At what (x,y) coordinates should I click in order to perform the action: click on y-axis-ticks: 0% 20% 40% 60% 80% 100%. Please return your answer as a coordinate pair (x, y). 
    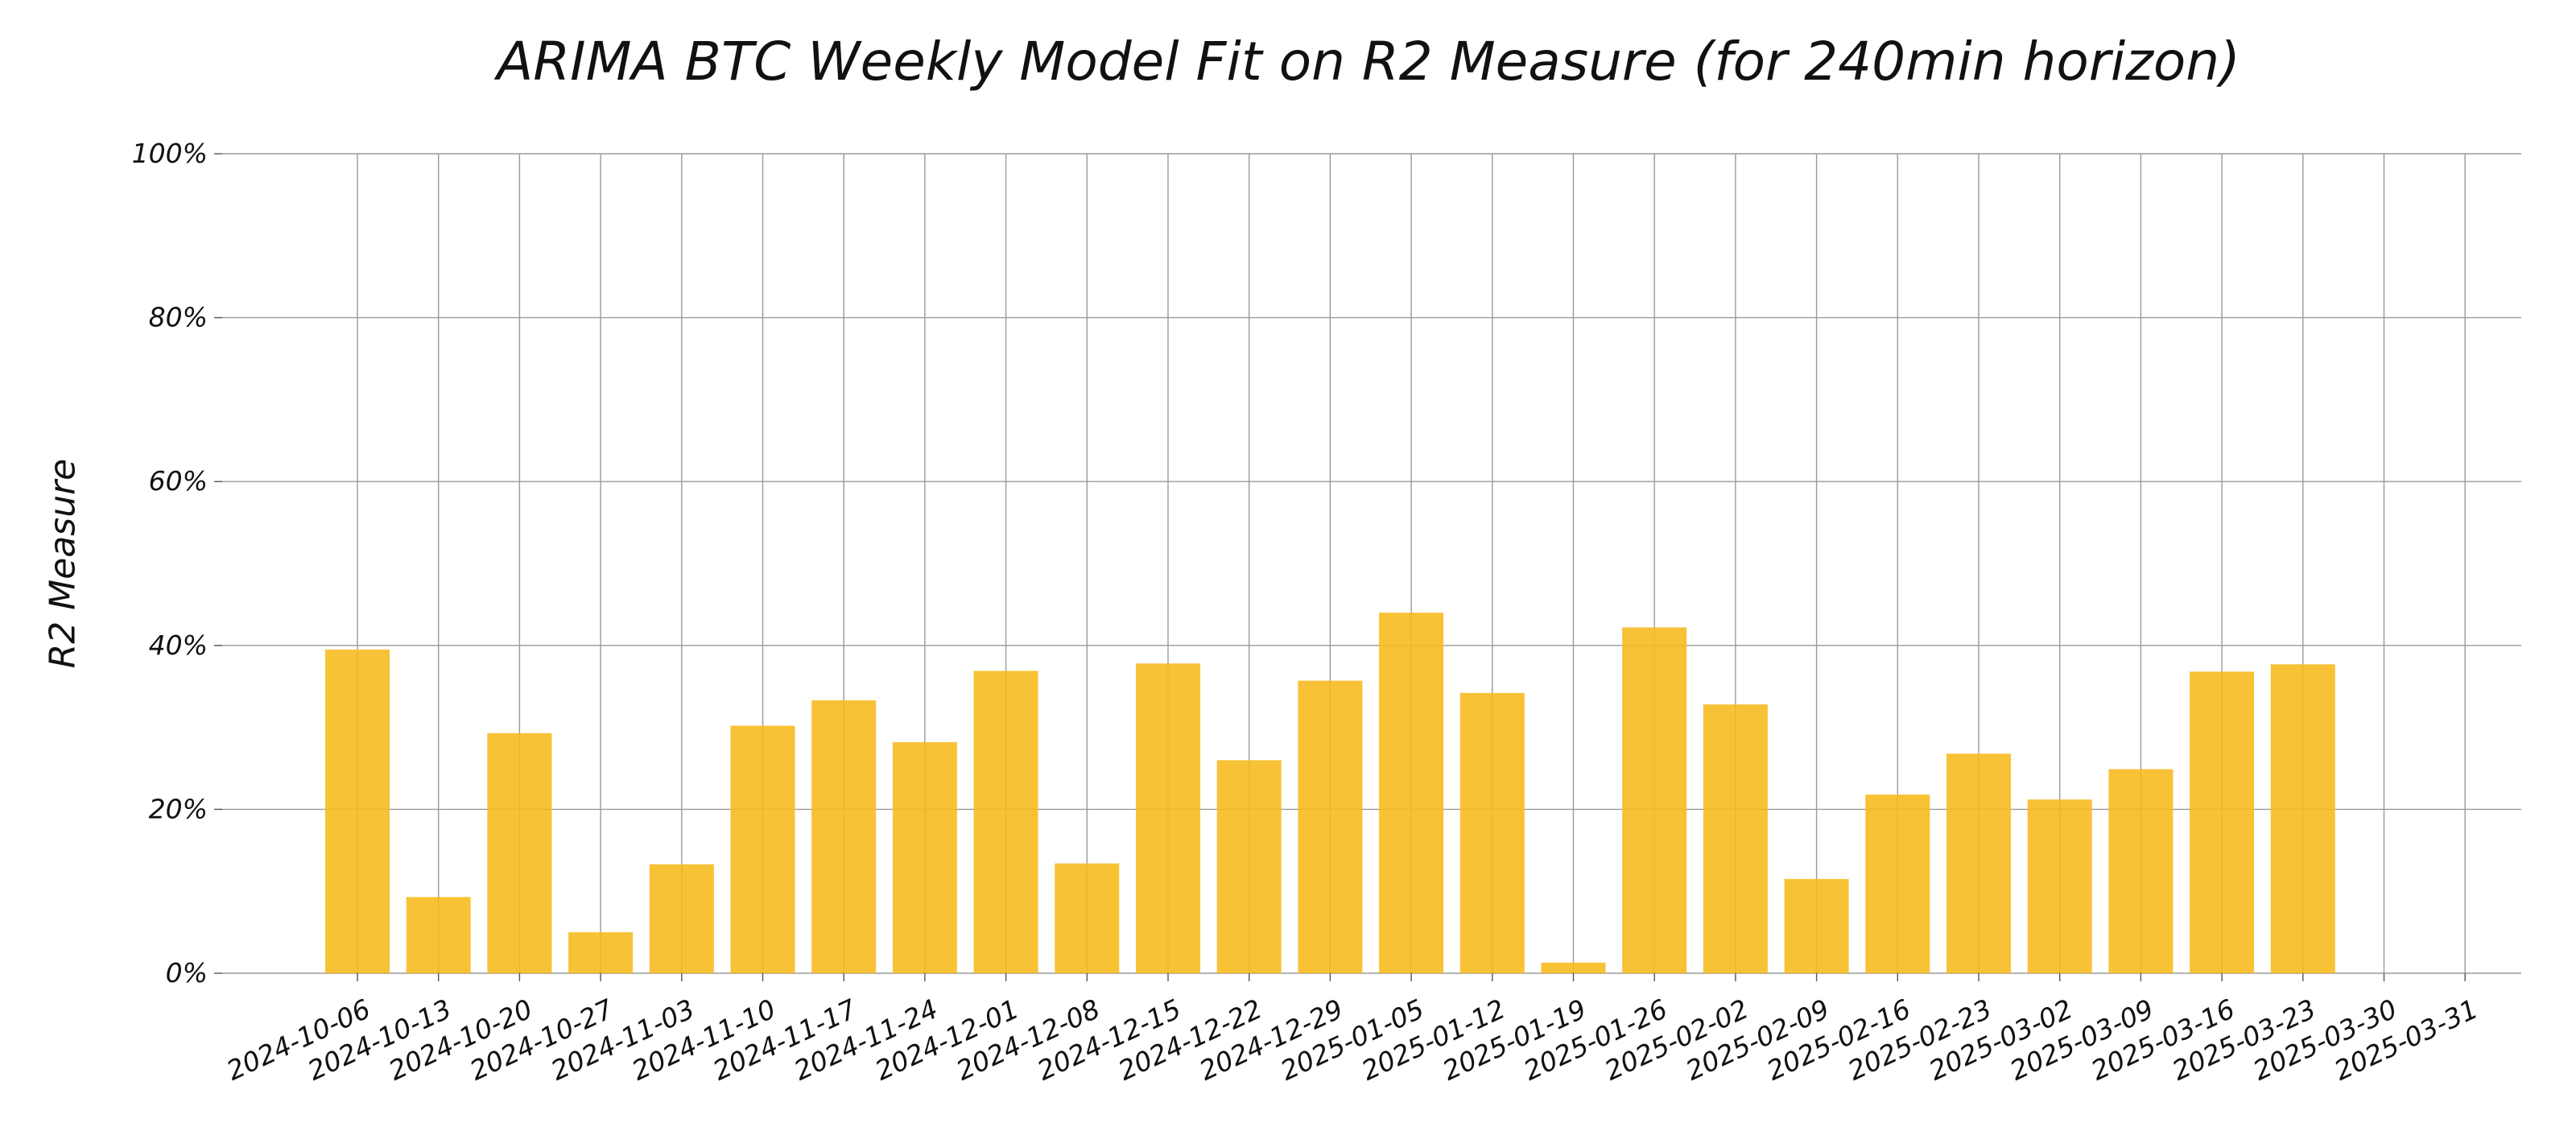
    Looking at the image, I should click on (177, 563).